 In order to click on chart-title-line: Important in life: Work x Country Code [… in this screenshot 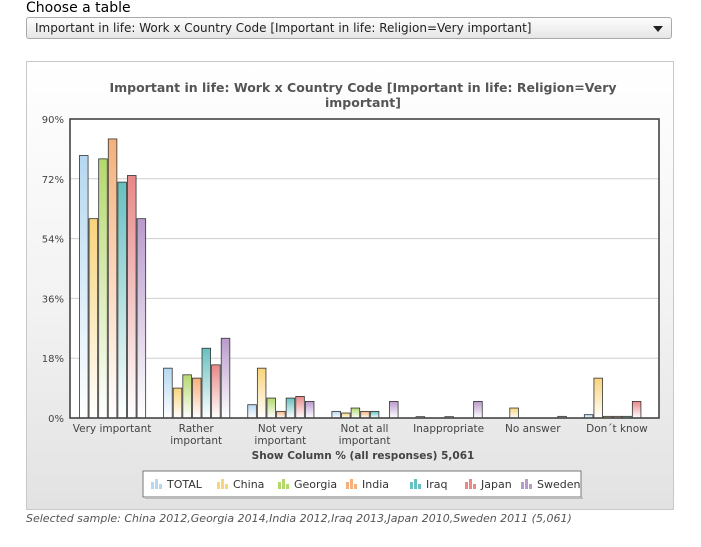, I will do `click(362, 87)`.